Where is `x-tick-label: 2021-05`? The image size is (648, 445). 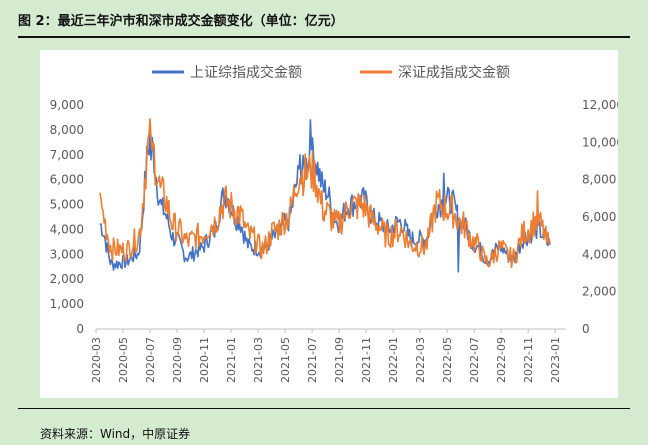
x-tick-label: 2021-05 is located at coordinates (285, 360).